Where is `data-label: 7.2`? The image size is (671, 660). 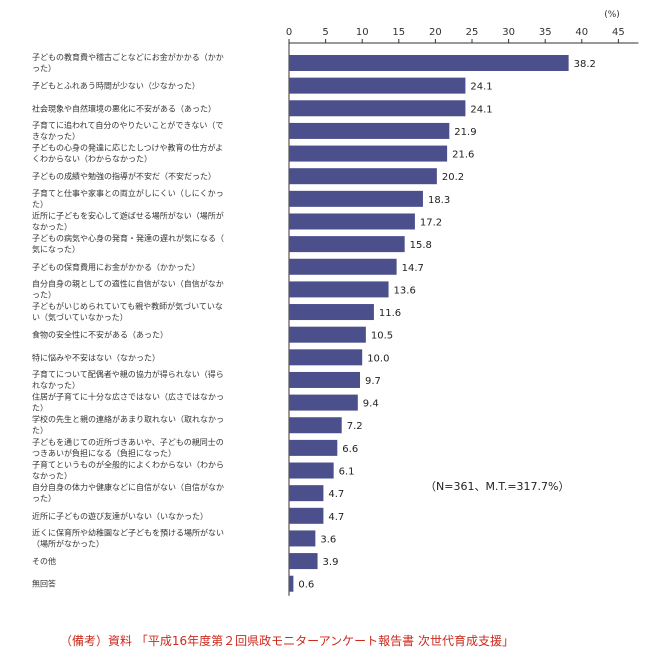 data-label: 7.2 is located at coordinates (355, 426).